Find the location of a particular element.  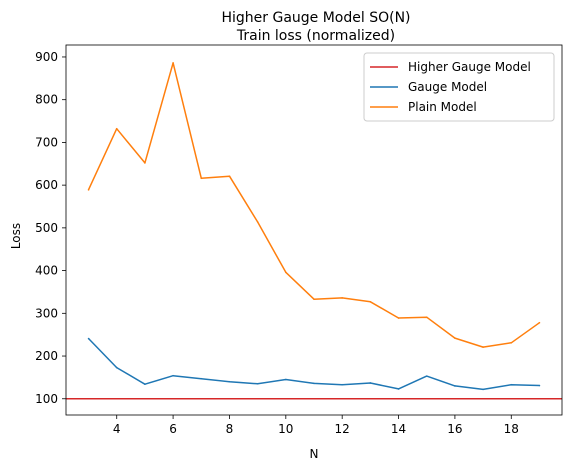

legend-label-1: Gauge Model is located at coordinates (447, 87).